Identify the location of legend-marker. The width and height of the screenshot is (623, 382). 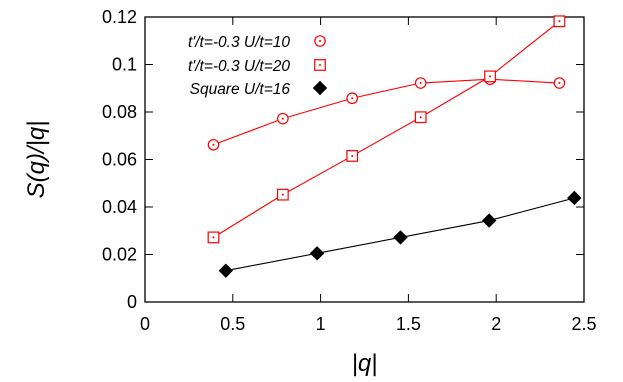
(320, 88).